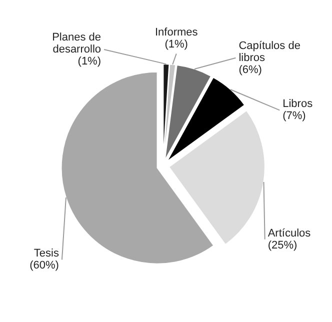  I want to click on slice-label: Planes de desarrollo, so click(77, 43).